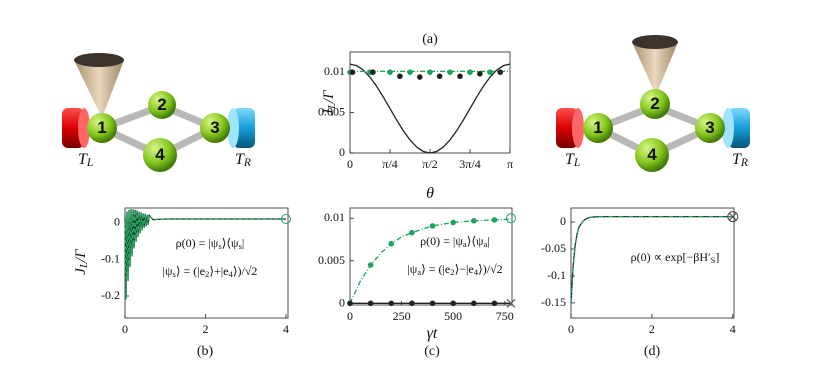  Describe the element at coordinates (740, 160) in the screenshot. I see `lead-label: TR​` at that location.